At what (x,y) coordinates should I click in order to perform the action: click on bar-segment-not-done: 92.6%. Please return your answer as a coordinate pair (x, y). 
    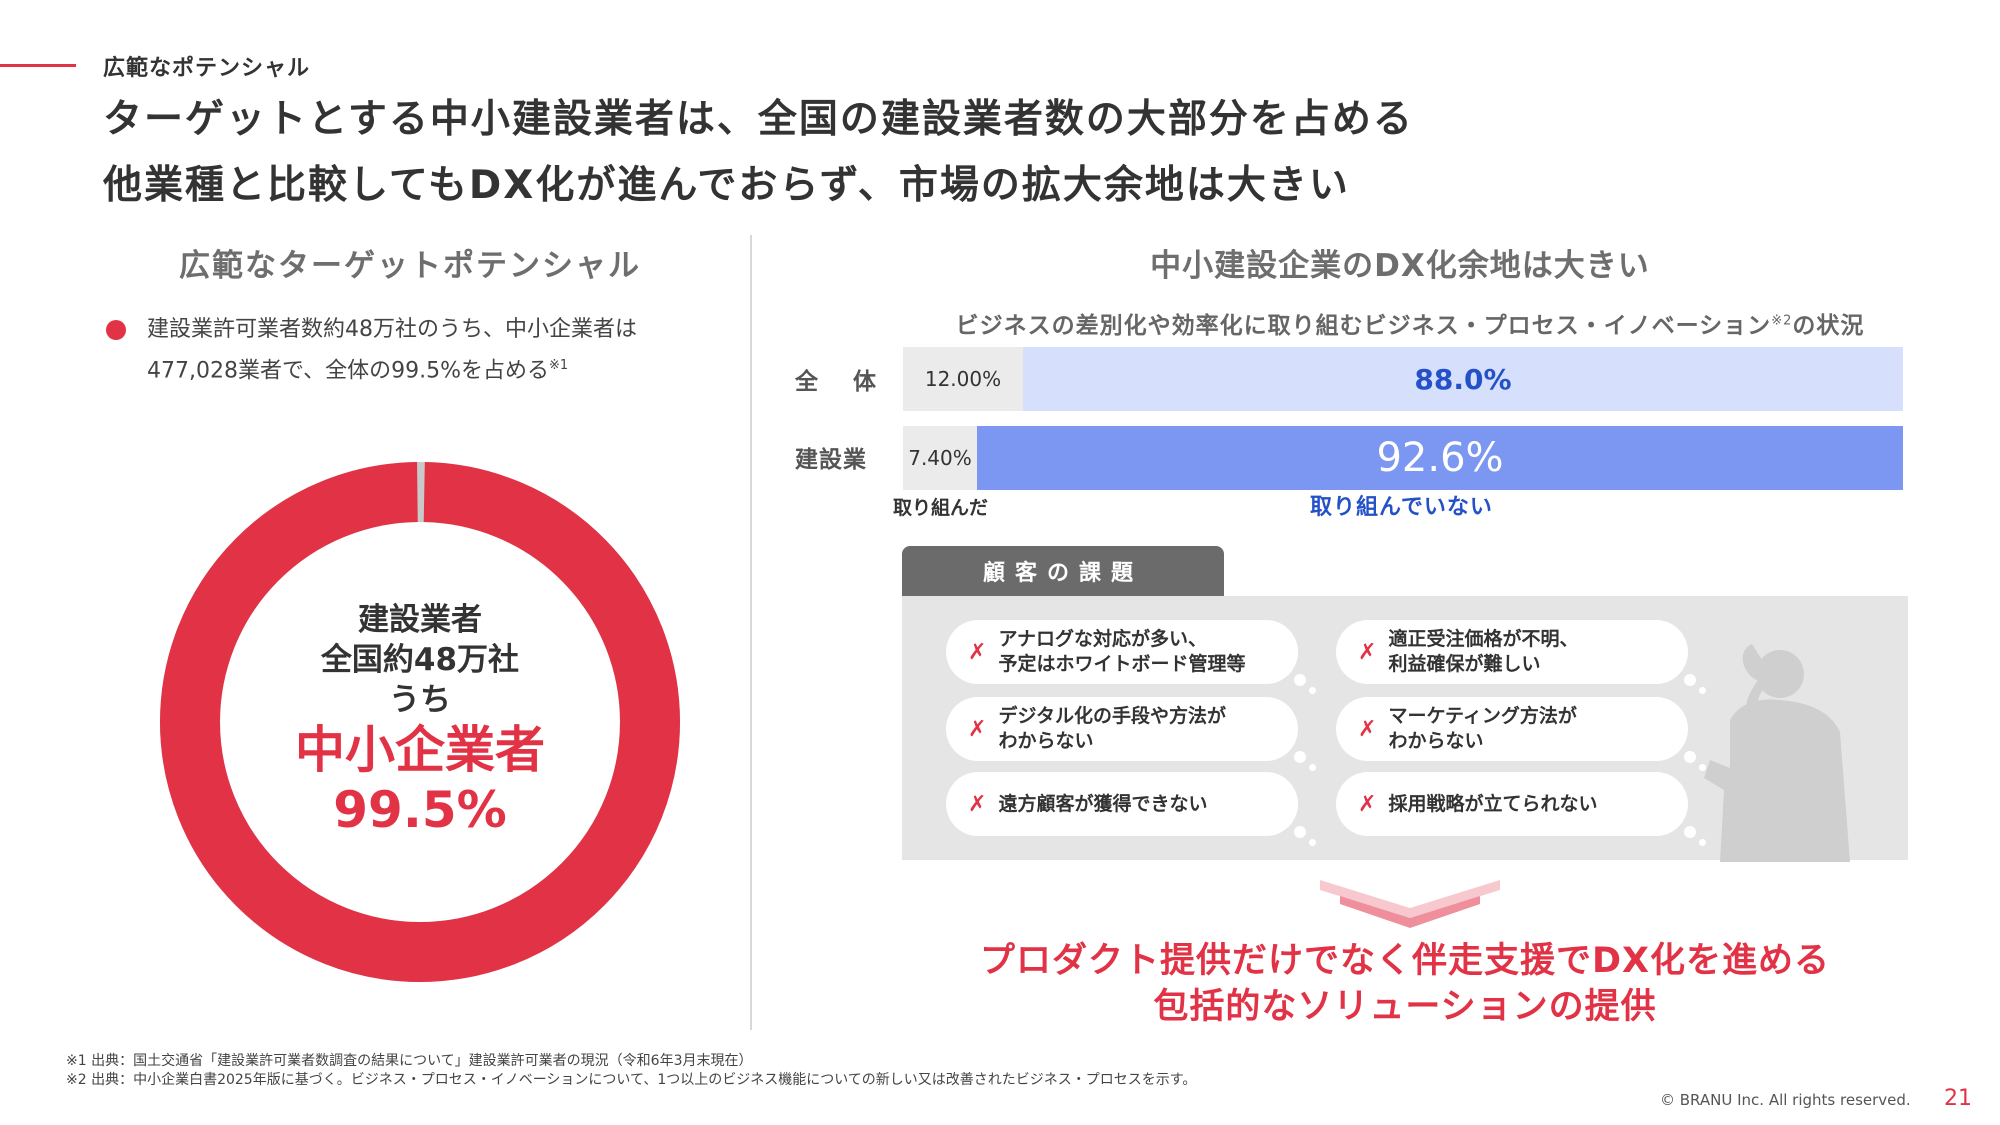
    Looking at the image, I should click on (1440, 458).